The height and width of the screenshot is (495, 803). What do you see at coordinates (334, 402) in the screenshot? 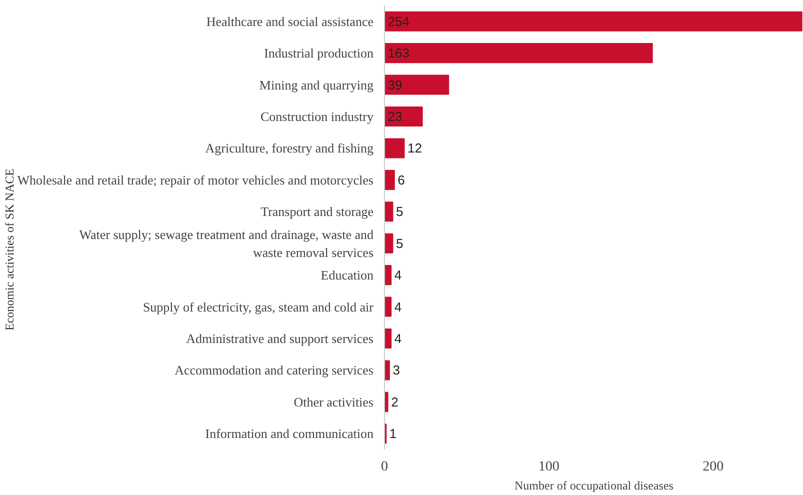
I see `y-tick-label: Other activities` at bounding box center [334, 402].